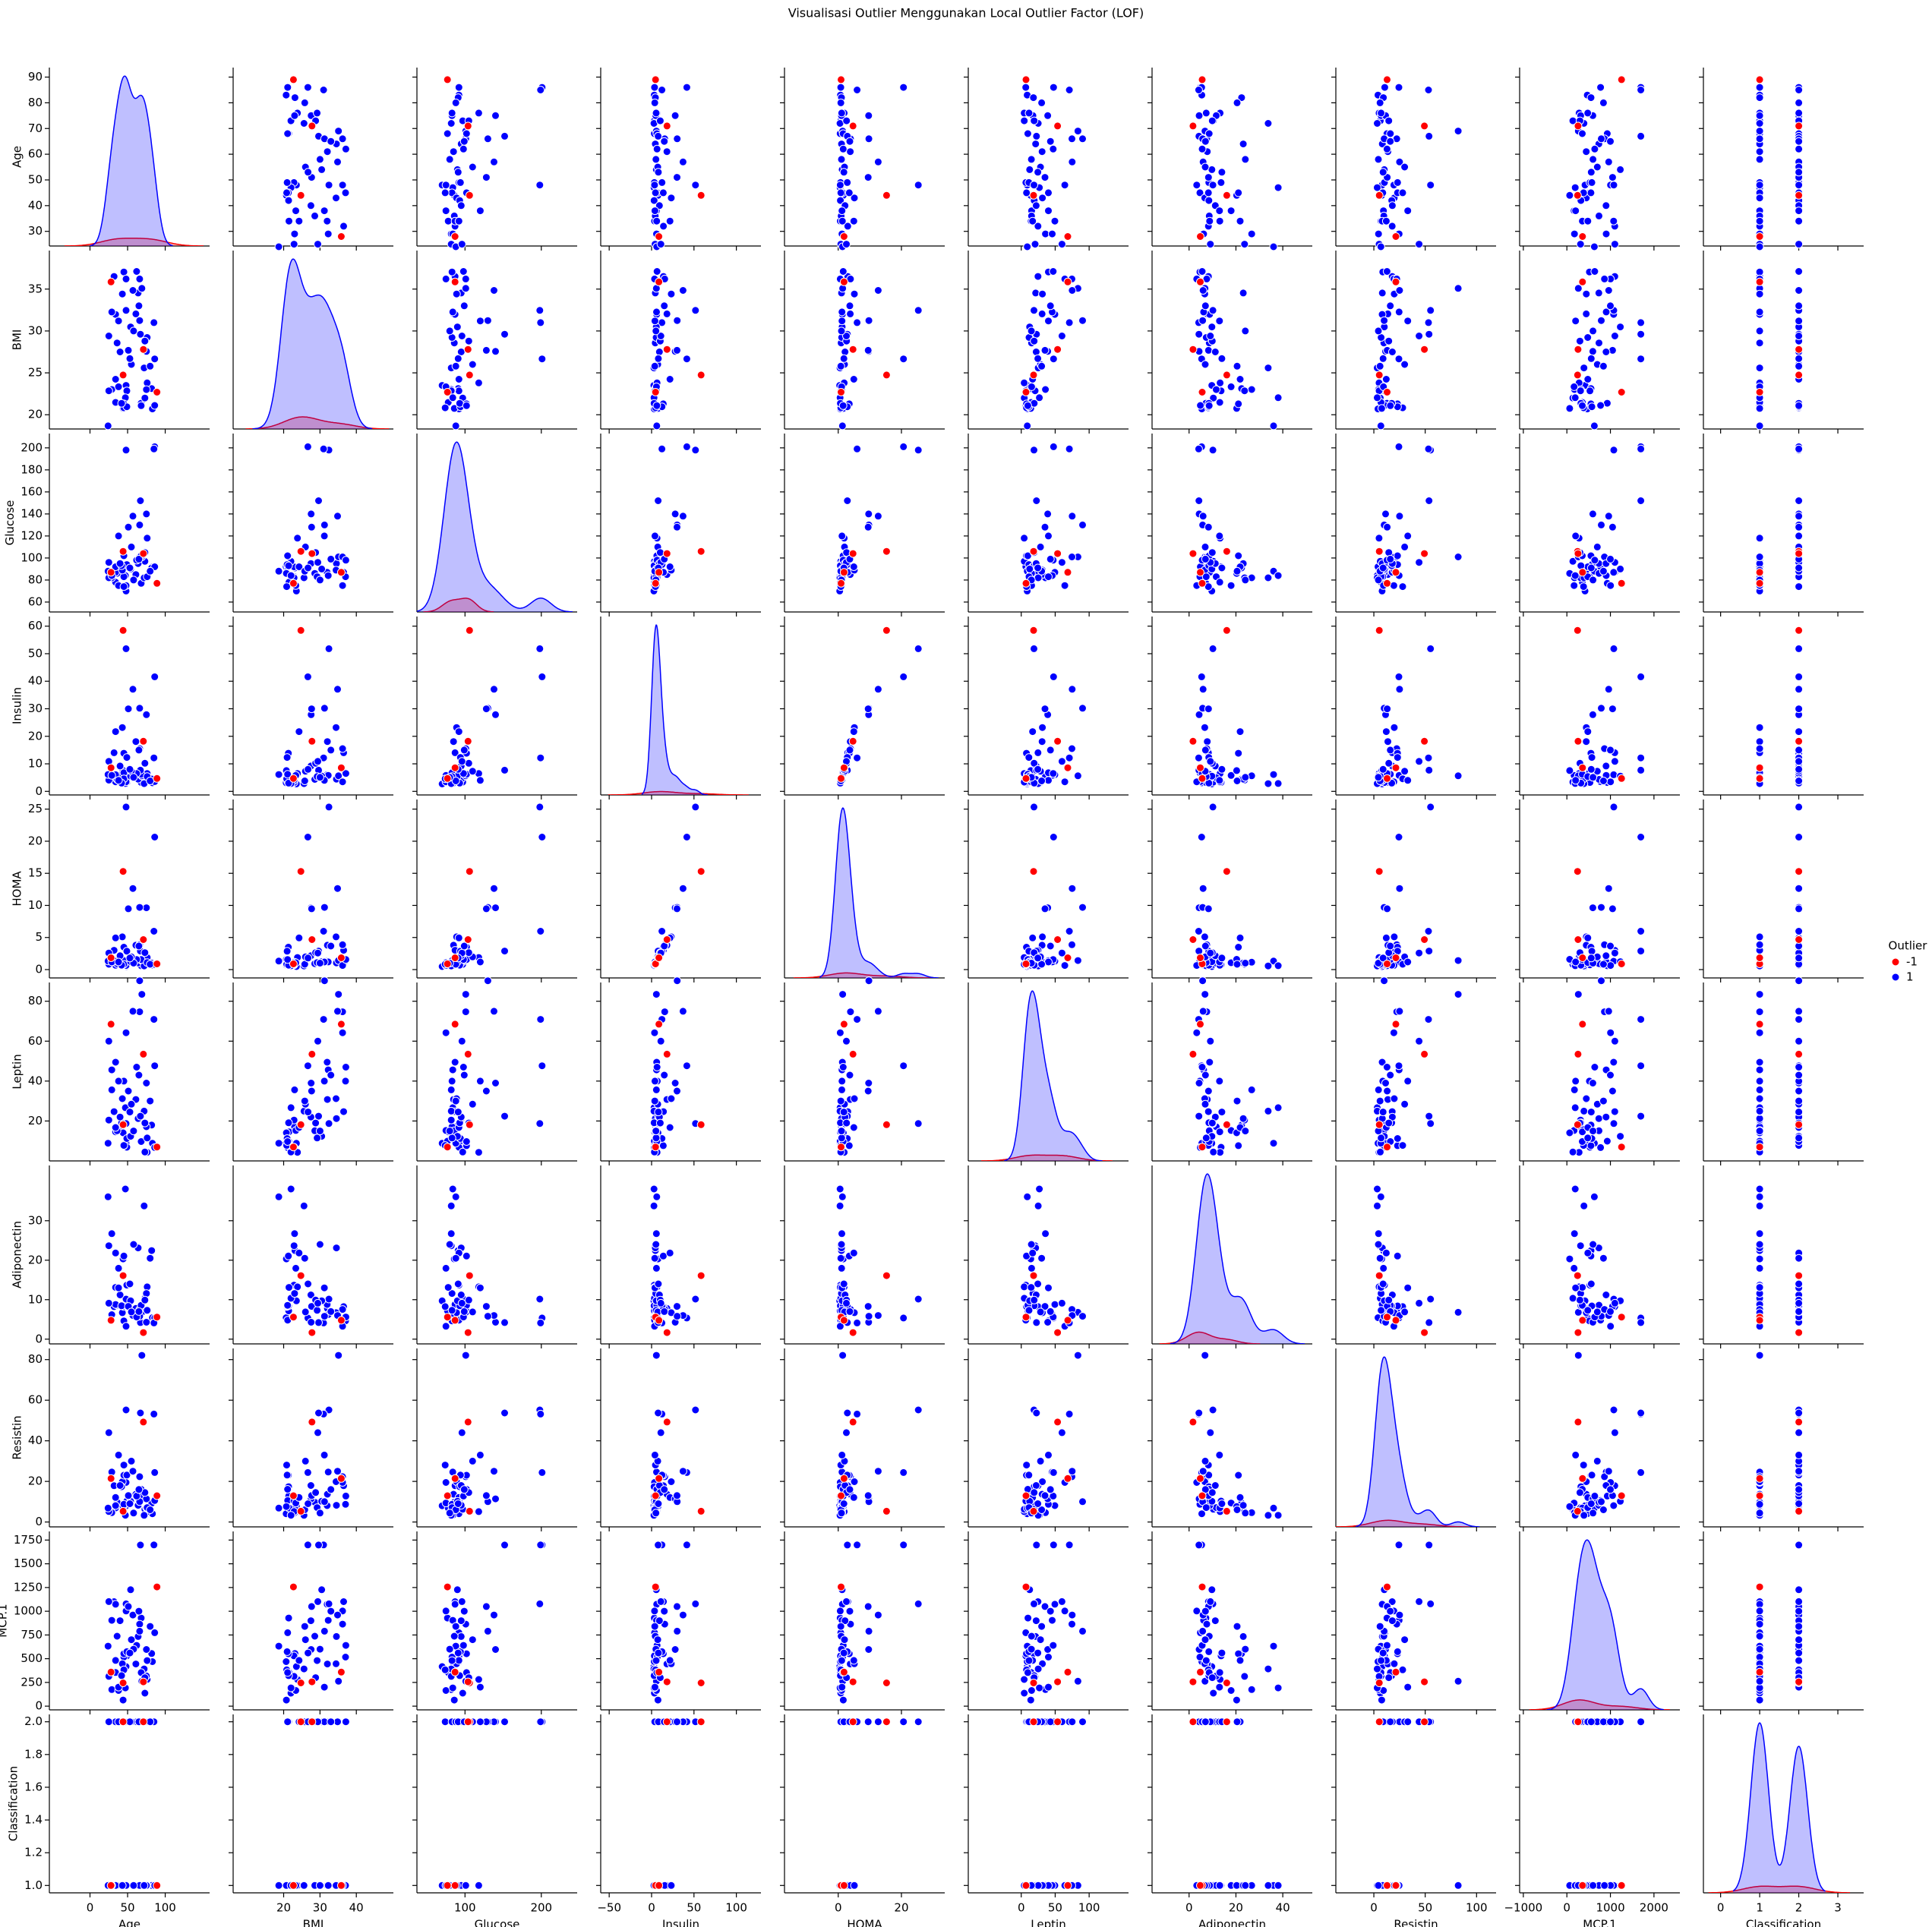 Image resolution: width=1932 pixels, height=1927 pixels. Describe the element at coordinates (35, 736) in the screenshot. I see `y-tick-label: 20` at that location.